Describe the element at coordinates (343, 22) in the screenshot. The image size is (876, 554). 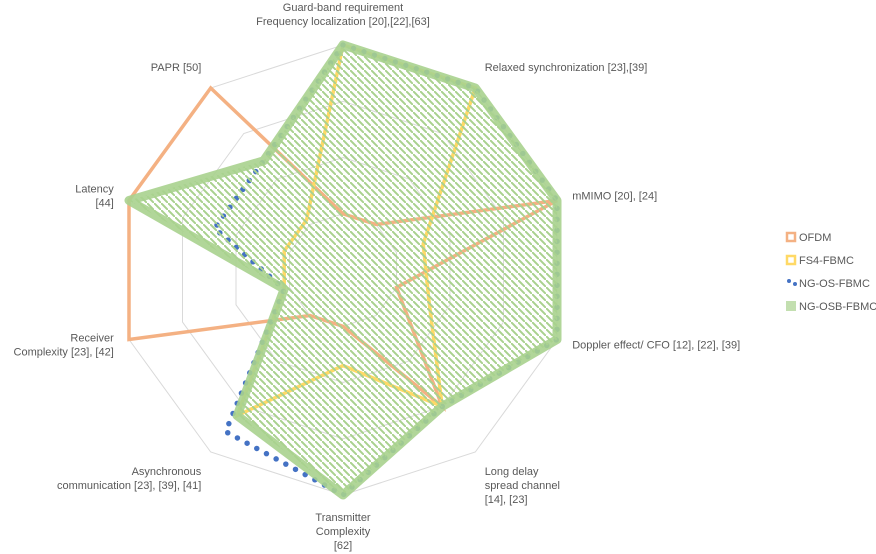
I see `axis-label-line: Frequency localization [20],[22],[63]` at that location.